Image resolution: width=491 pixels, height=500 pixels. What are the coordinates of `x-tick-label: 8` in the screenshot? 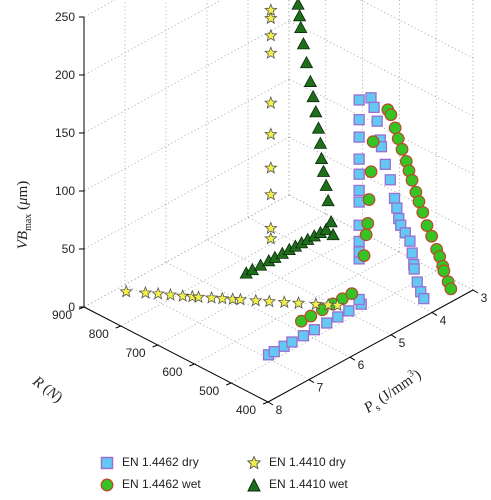 It's located at (279, 410).